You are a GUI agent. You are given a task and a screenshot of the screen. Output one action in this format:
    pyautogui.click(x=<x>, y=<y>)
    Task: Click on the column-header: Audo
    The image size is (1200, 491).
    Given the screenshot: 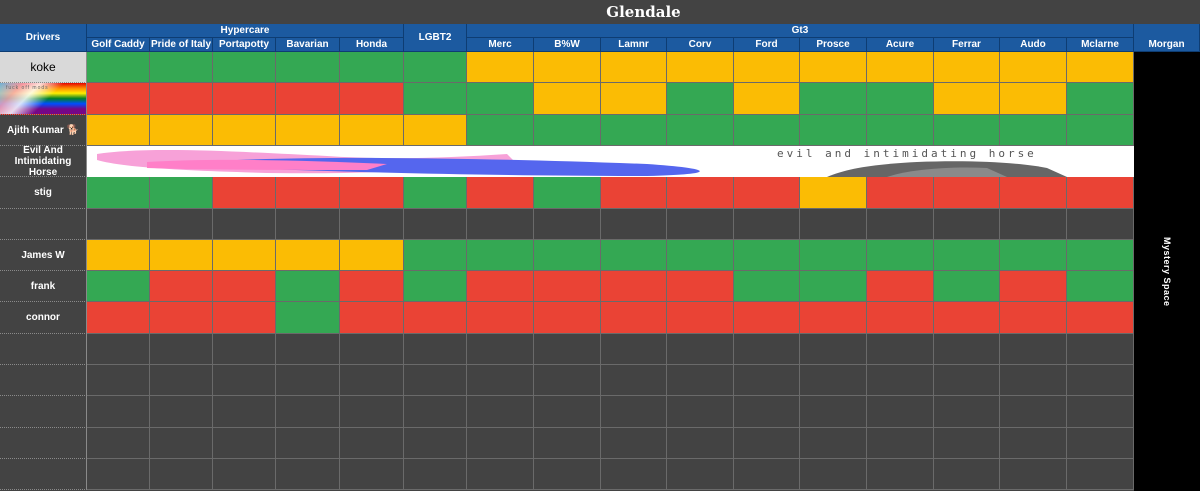 What is the action you would take?
    pyautogui.click(x=1033, y=45)
    